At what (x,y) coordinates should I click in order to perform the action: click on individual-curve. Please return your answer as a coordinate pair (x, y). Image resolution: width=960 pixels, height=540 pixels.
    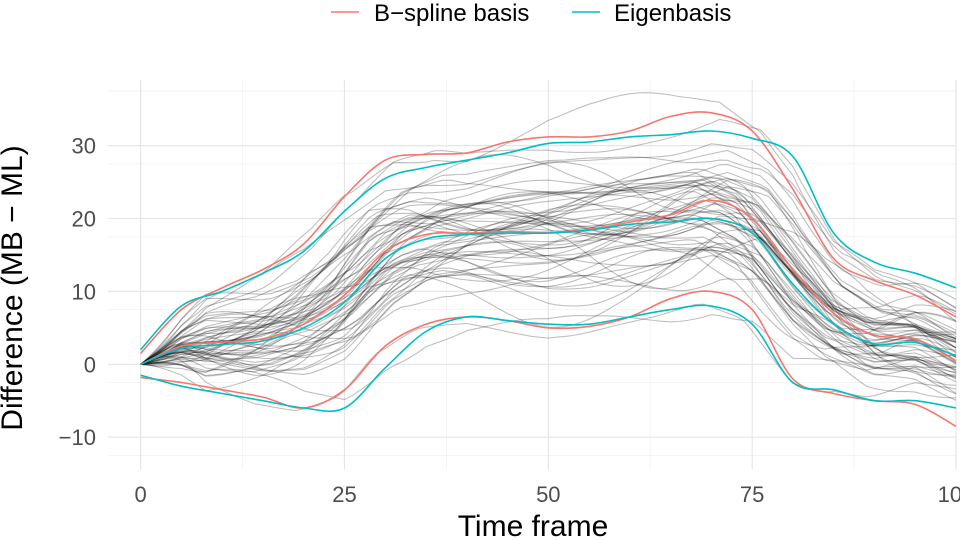
    Looking at the image, I should click on (548, 357).